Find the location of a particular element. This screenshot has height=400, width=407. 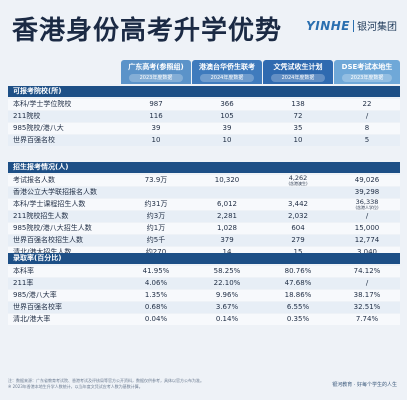

table-row: 211院校 116 105 72 / is located at coordinates (204, 116).